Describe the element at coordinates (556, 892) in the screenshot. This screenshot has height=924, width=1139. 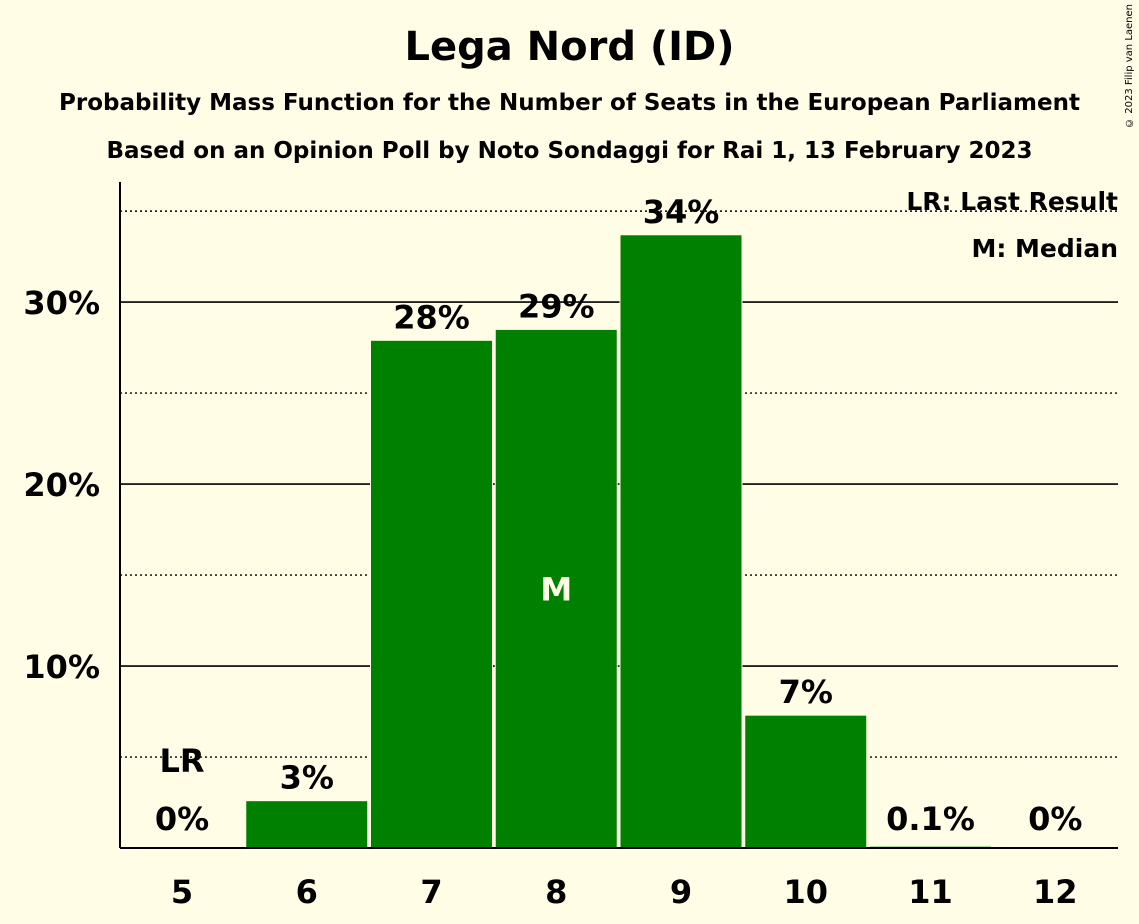
I see `x-tick-label: 8` at that location.